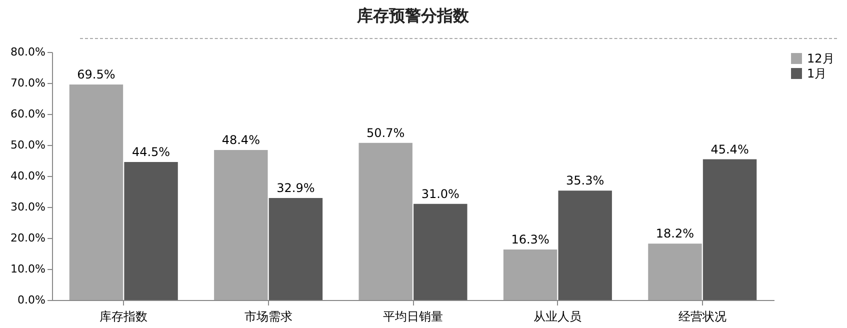 The image size is (847, 328). I want to click on data-label: 44.5%, so click(151, 152).